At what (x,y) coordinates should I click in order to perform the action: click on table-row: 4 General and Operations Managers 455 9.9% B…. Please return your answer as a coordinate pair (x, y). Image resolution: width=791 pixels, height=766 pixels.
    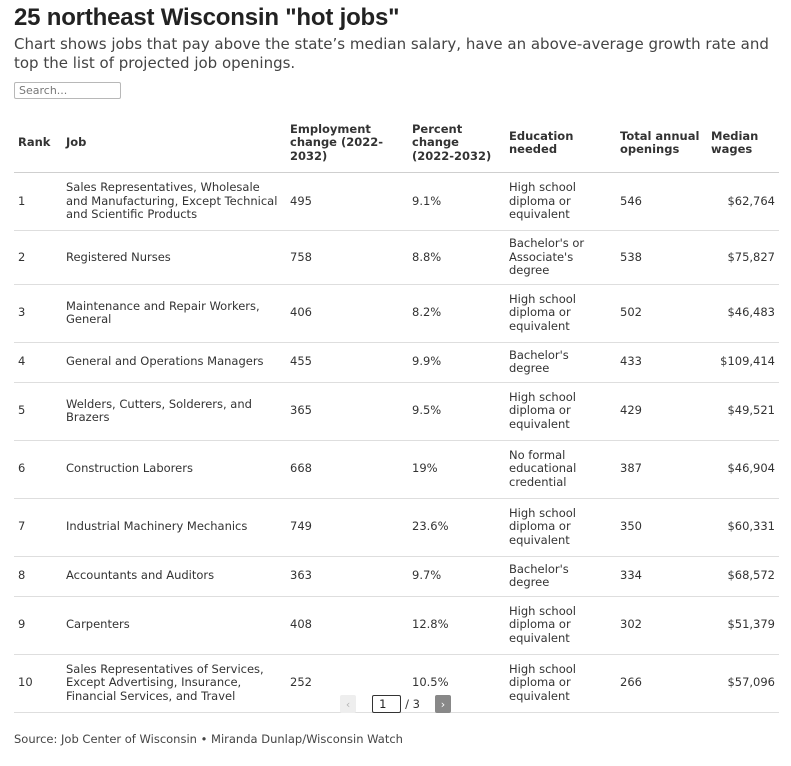
    Looking at the image, I should click on (396, 362).